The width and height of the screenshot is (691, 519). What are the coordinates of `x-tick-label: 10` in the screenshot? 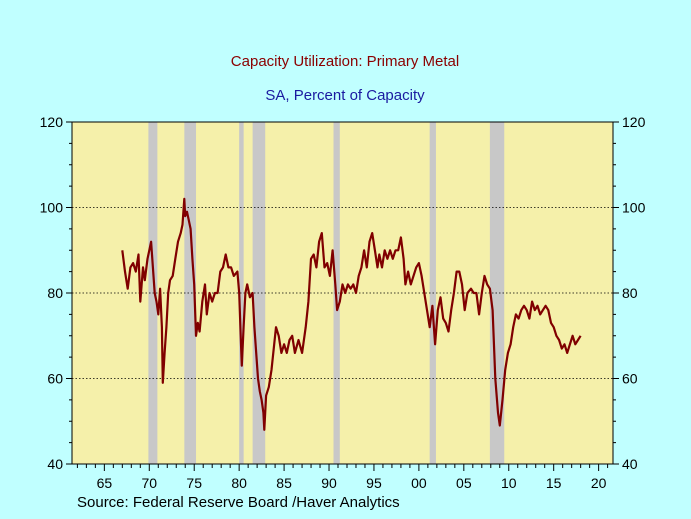 It's located at (509, 483).